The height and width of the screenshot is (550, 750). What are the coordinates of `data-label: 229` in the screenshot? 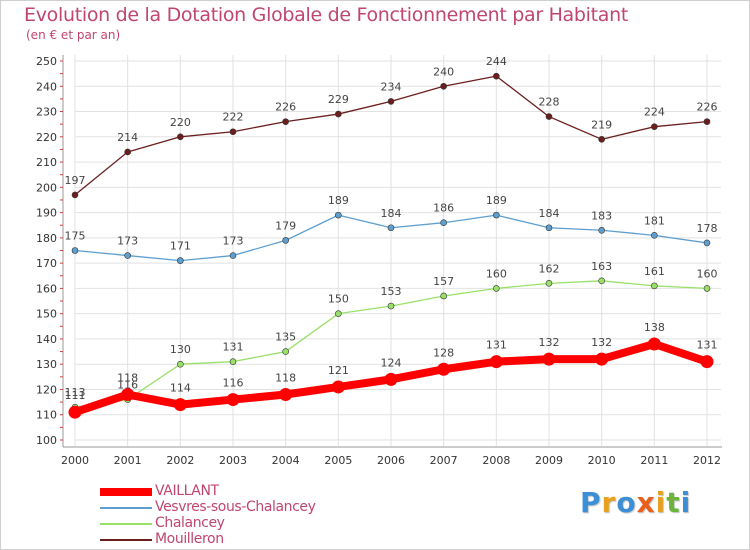 It's located at (338, 99).